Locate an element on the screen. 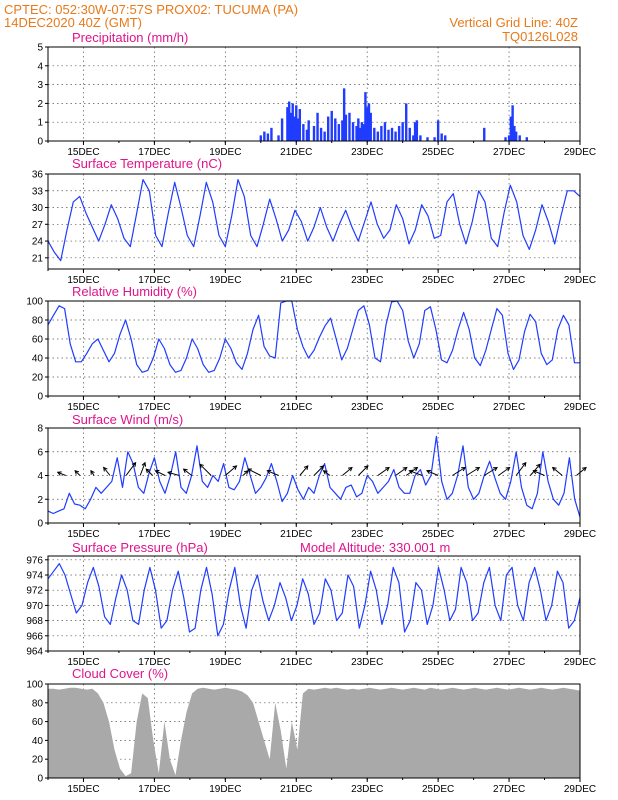  panel-title-pressure: Surface Pressure (hPa) is located at coordinates (140, 547).